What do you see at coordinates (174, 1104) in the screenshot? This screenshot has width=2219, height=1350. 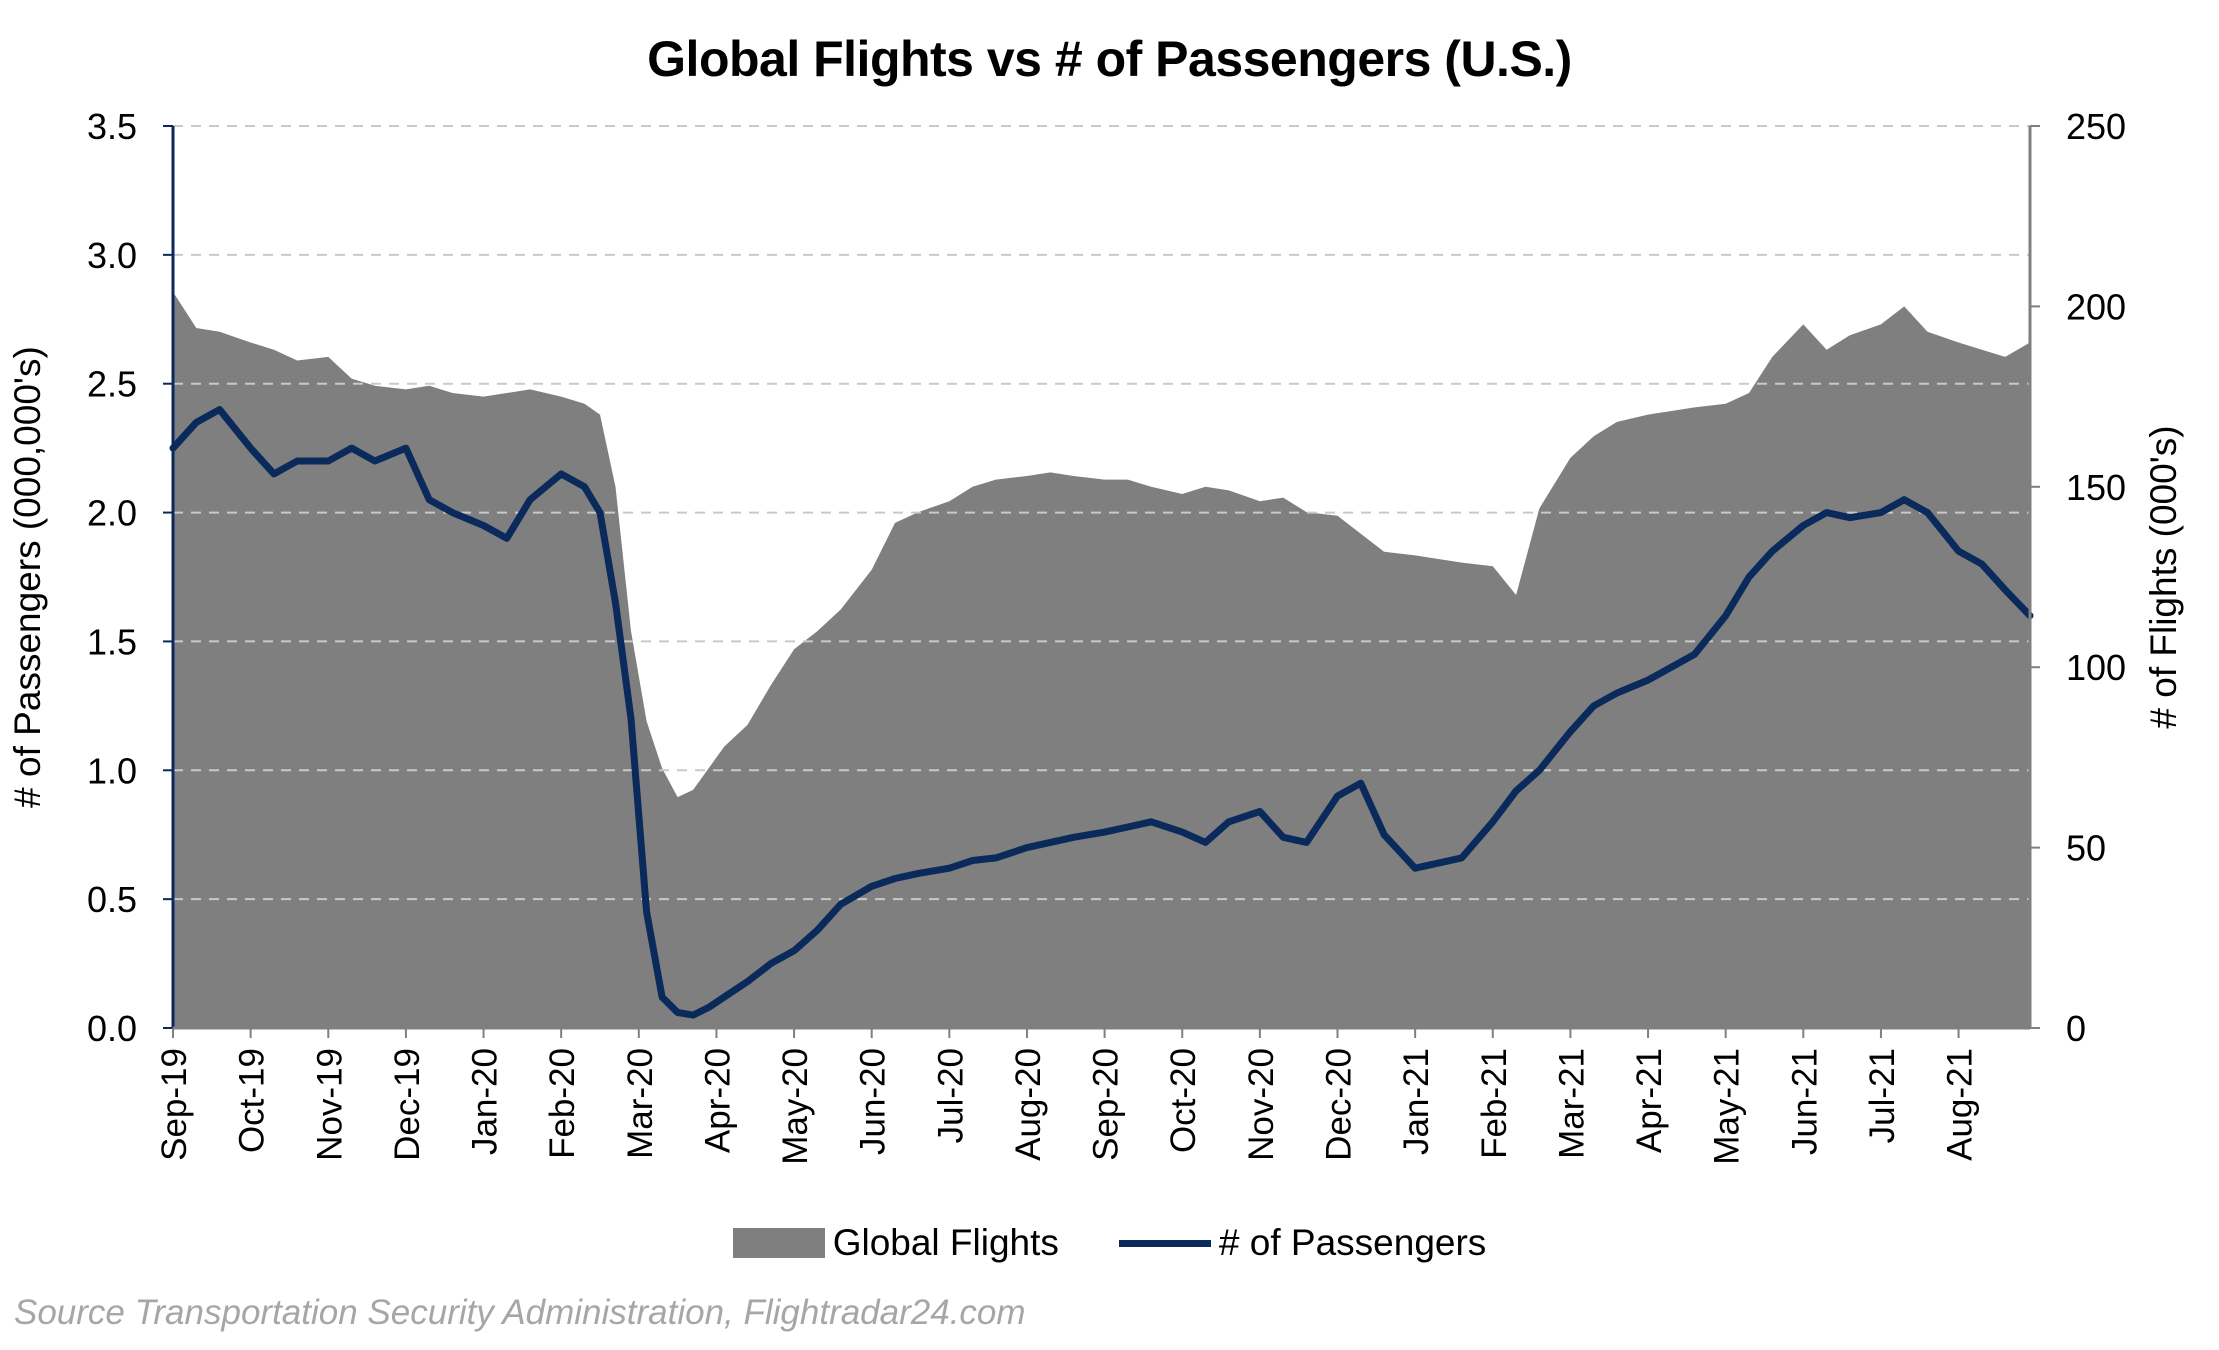 I see `x-tick-label: Sep-19` at bounding box center [174, 1104].